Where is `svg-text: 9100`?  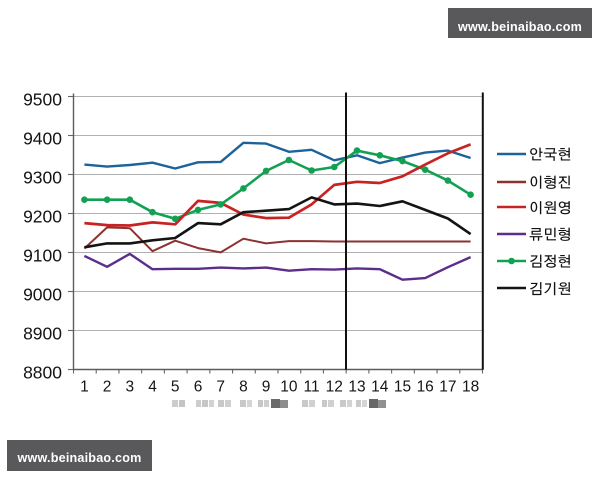 svg-text: 9100 is located at coordinates (42, 255).